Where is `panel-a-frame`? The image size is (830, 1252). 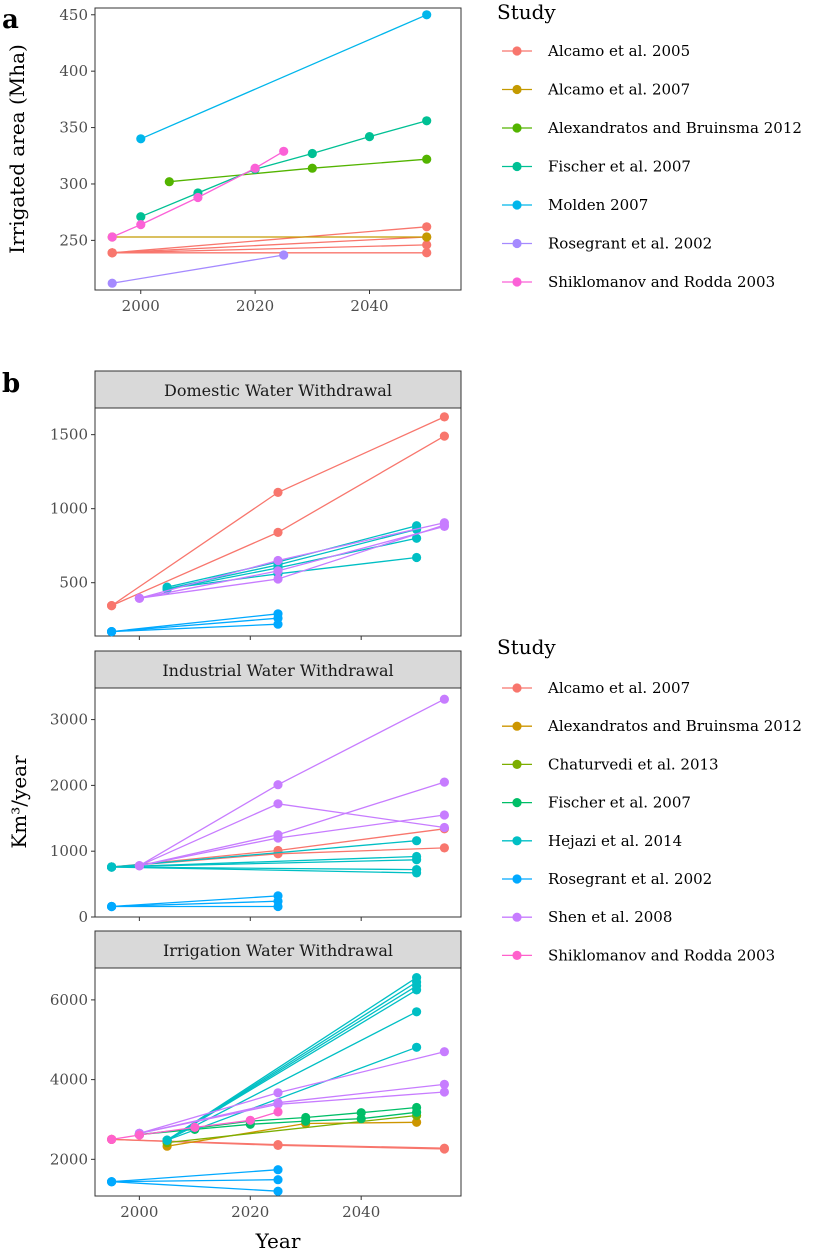 panel-a-frame is located at coordinates (278, 149).